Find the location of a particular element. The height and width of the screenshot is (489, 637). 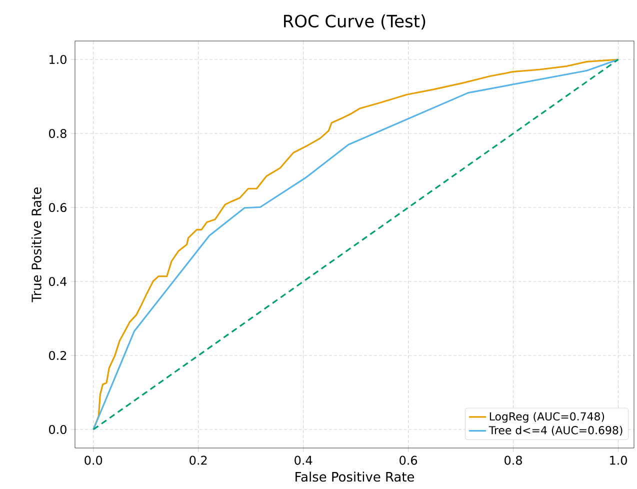

x-tick-label: 0.2 is located at coordinates (198, 460).